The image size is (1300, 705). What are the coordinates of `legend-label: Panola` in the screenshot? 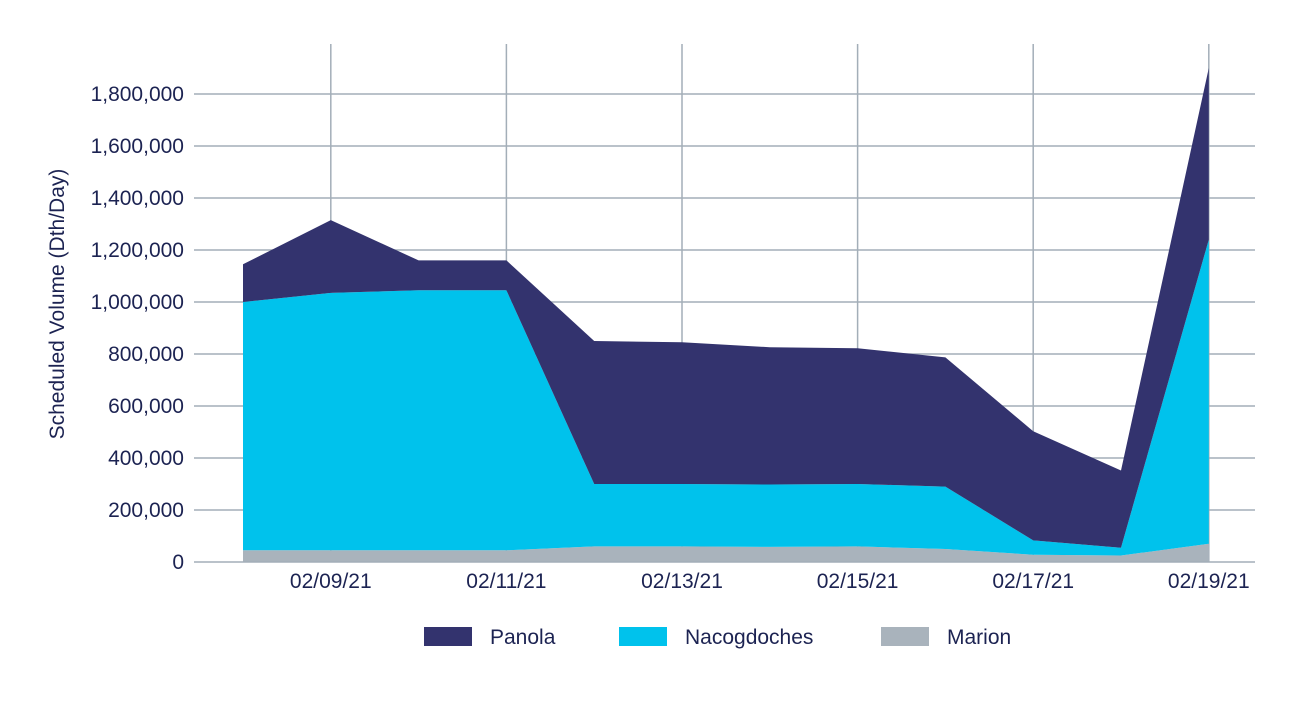 It's located at (523, 637).